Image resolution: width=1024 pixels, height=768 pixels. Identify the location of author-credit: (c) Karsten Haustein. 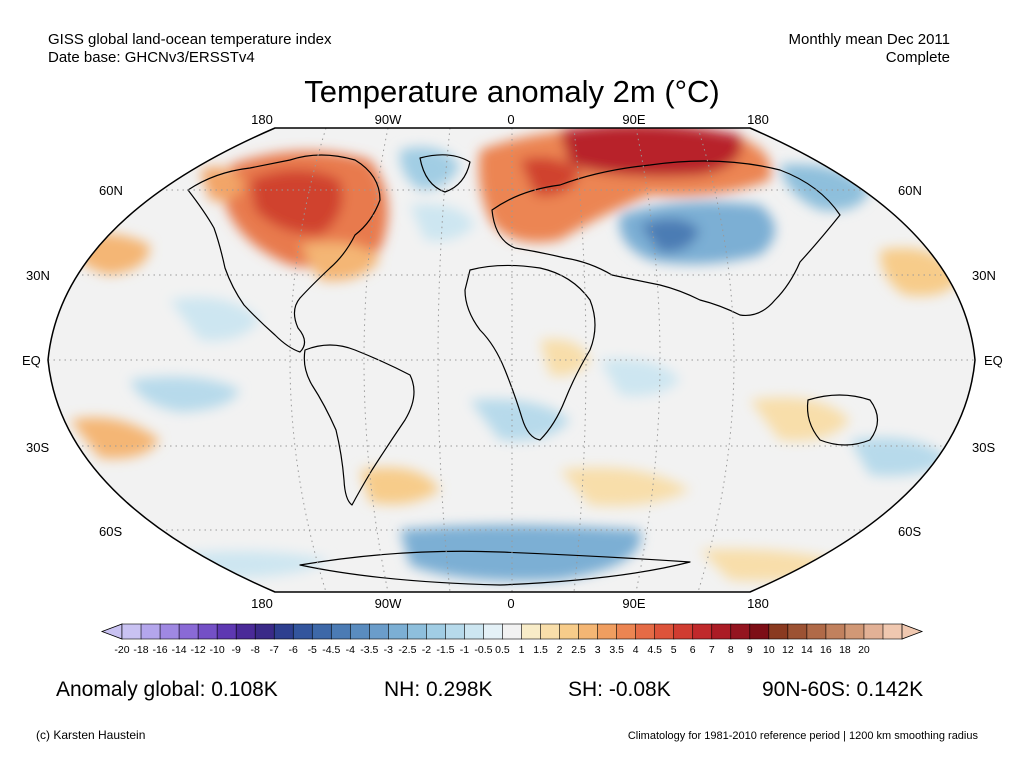
(91, 735).